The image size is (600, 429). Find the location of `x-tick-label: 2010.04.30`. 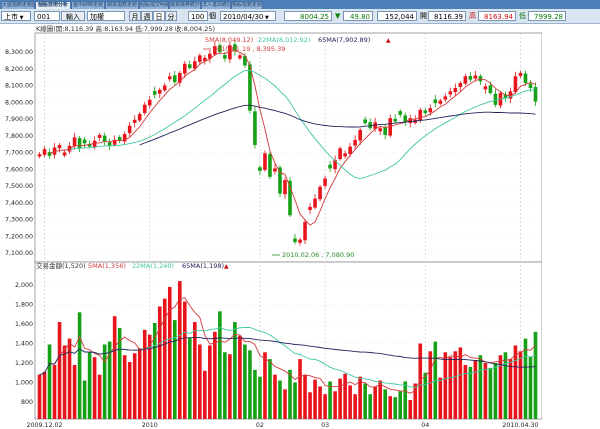

x-tick-label: 2010.04.30 is located at coordinates (520, 425).